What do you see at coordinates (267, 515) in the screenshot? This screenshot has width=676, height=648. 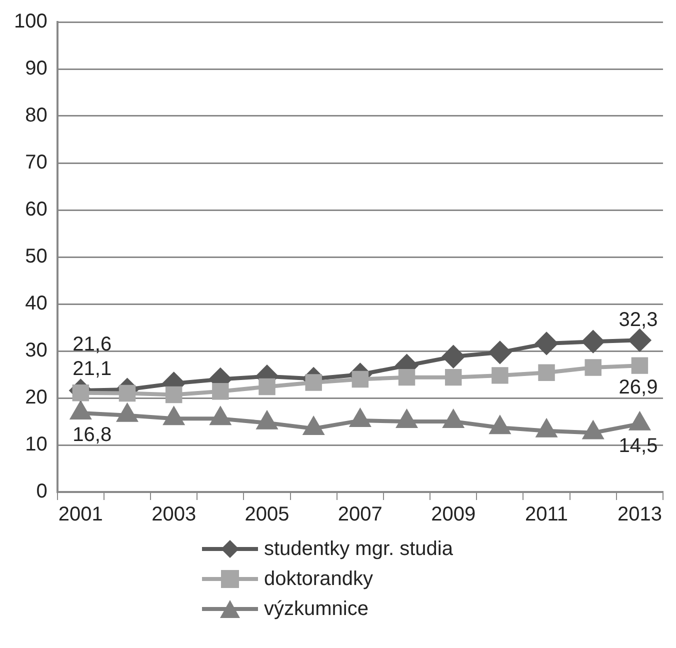 I see `x-tick-label: 2005` at bounding box center [267, 515].